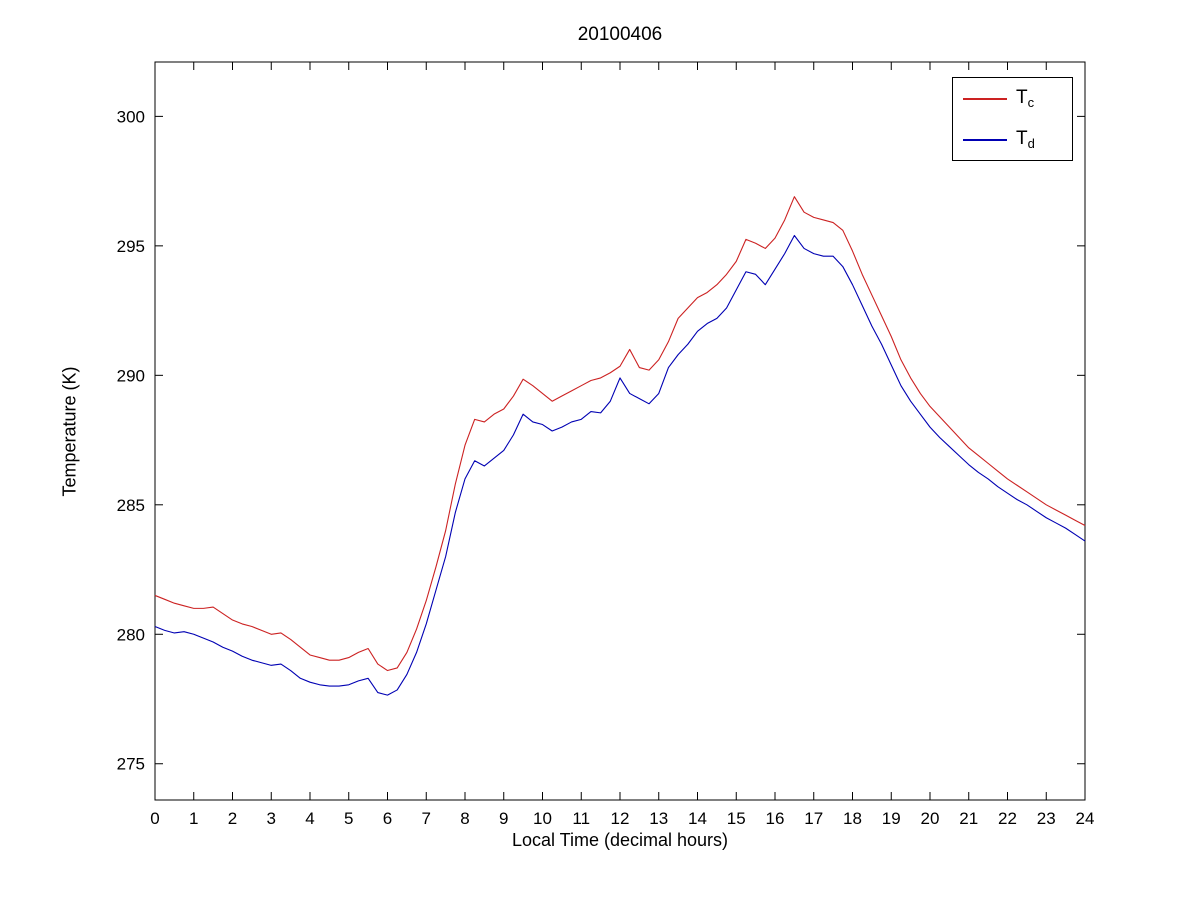 The image size is (1201, 900). What do you see at coordinates (387, 818) in the screenshot?
I see `x-tick-label: 6` at bounding box center [387, 818].